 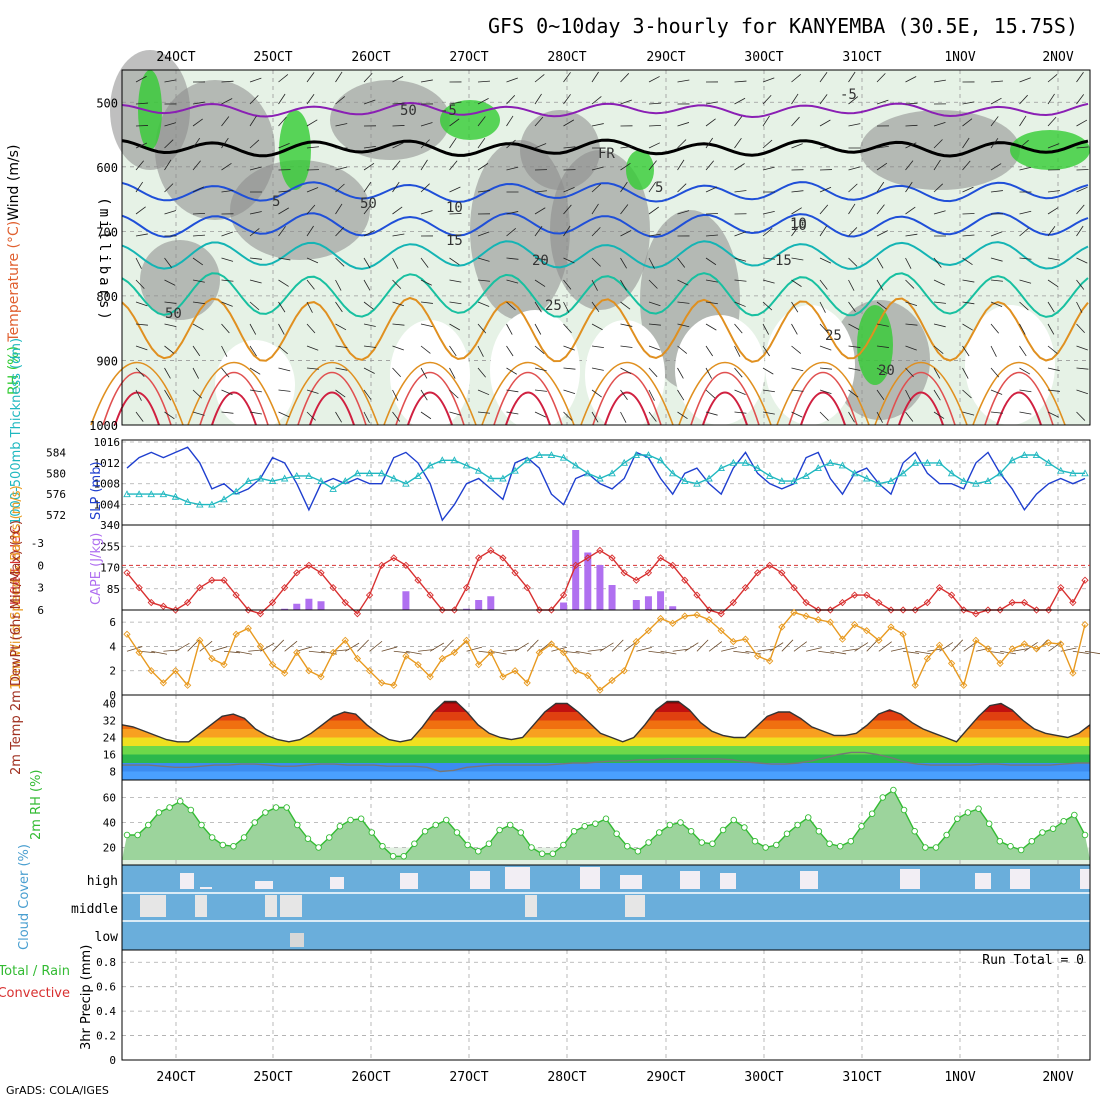 I want to click on x-tick-label-bottom: 25OCT, so click(x=272, y=1077).